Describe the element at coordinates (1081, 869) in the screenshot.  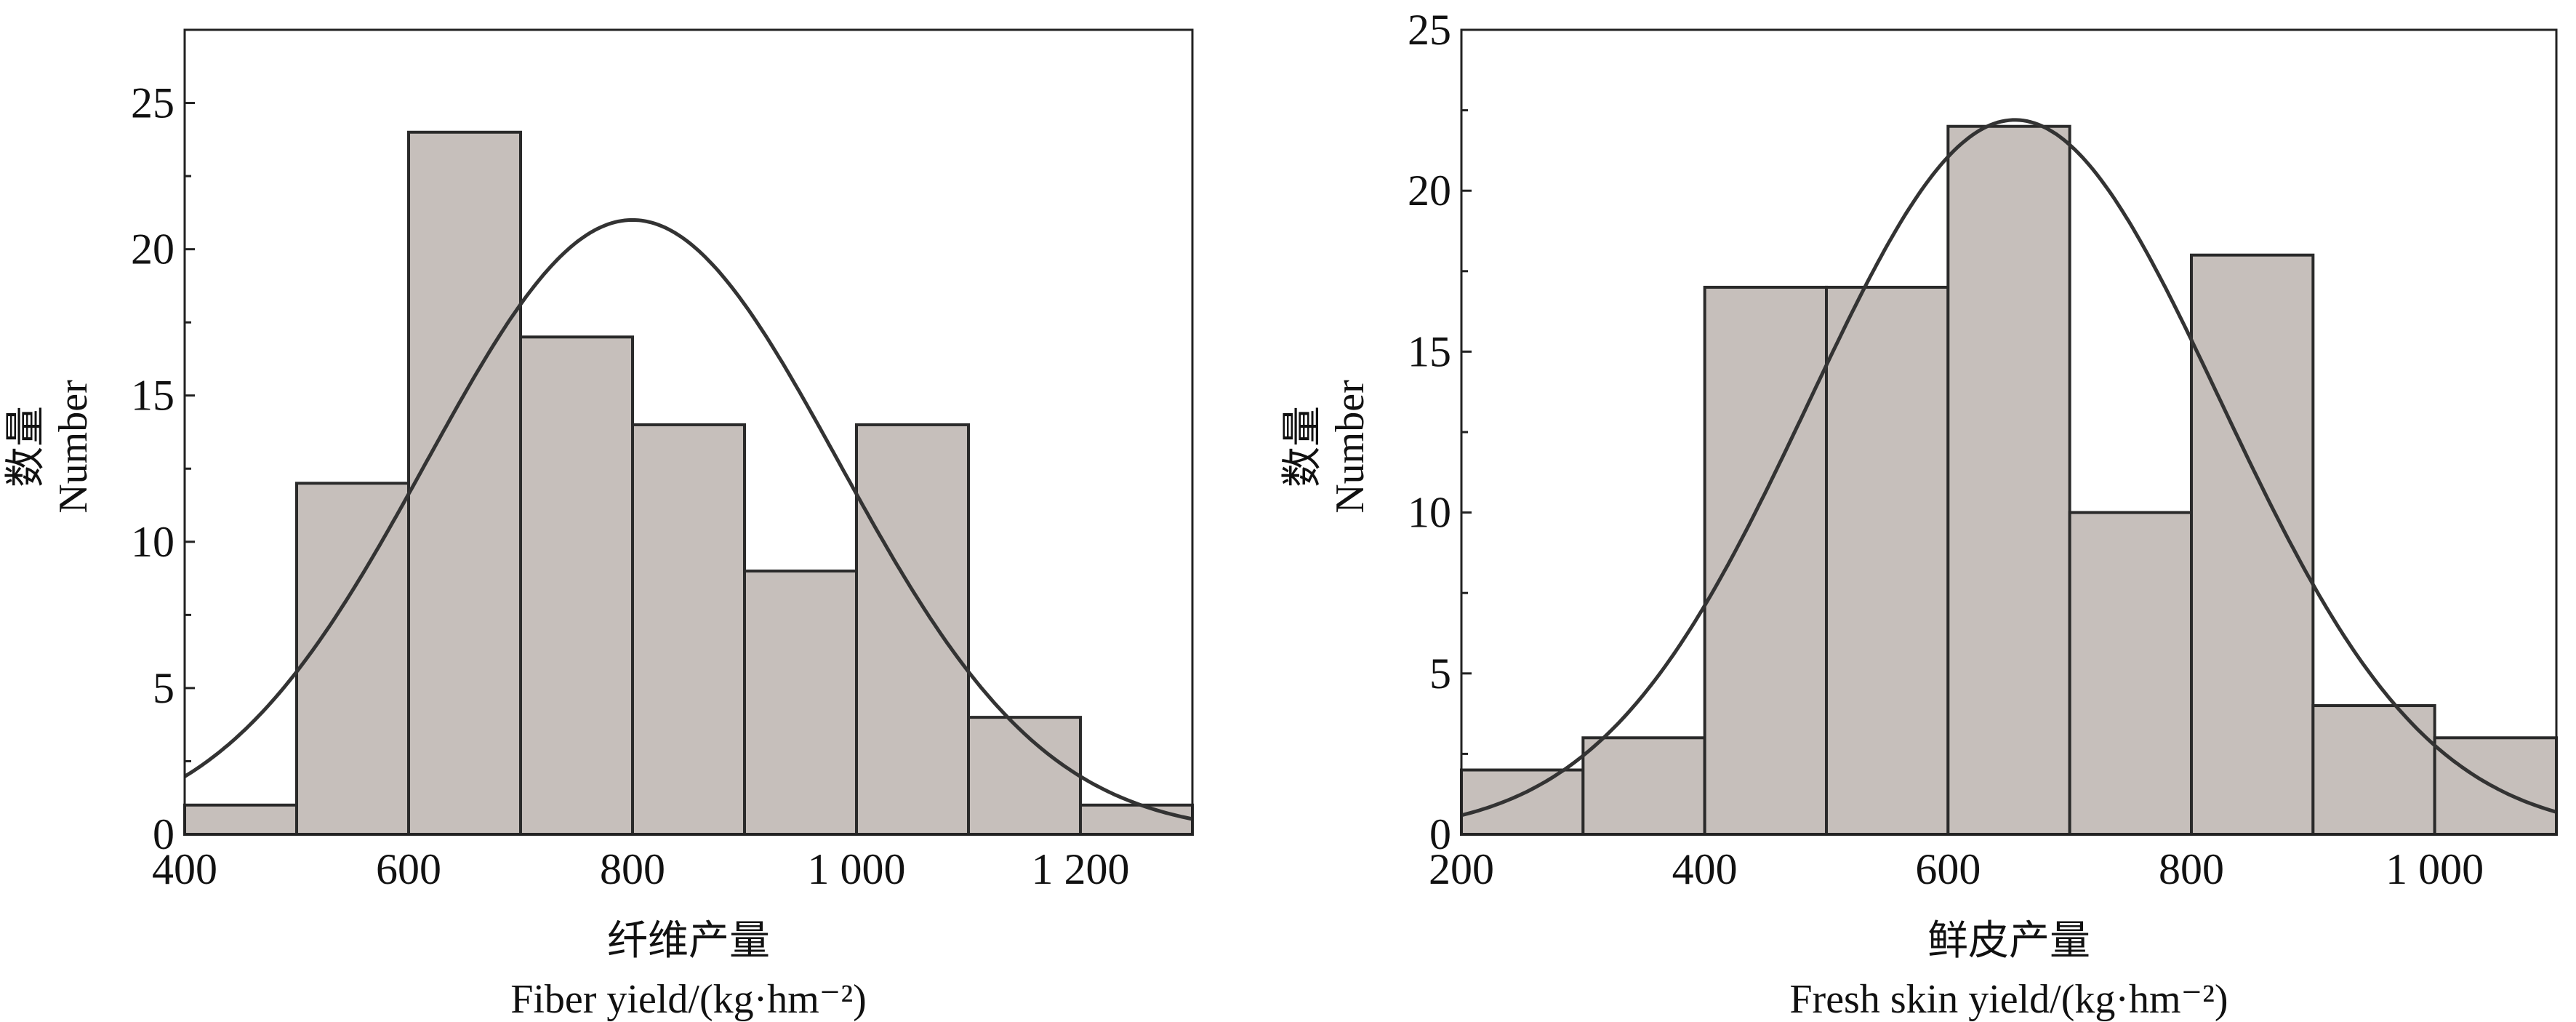
I see `x-tick-label: 1 200` at that location.